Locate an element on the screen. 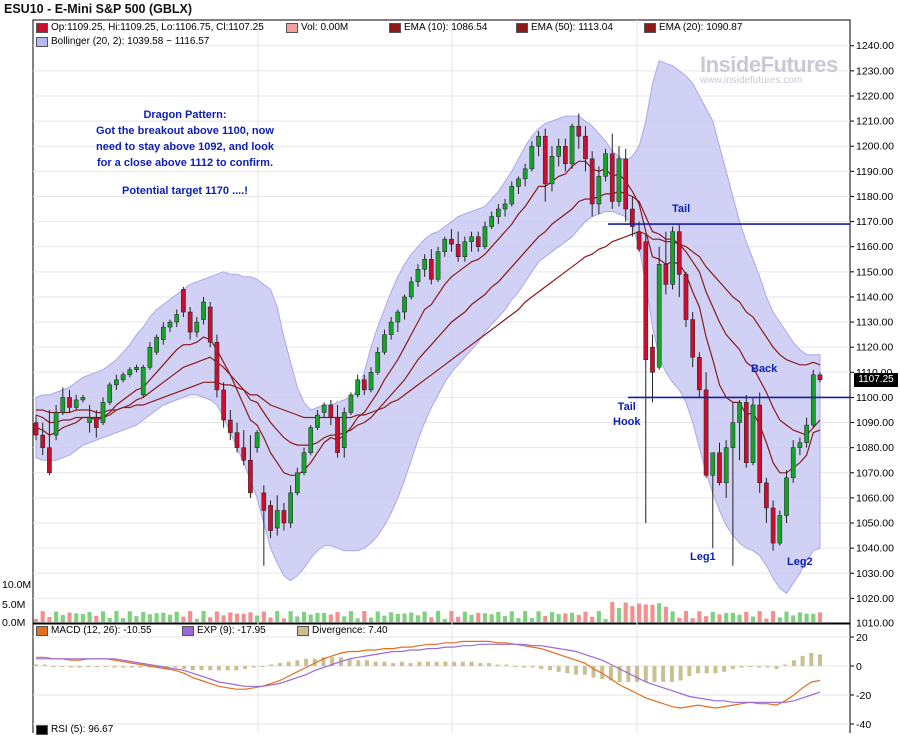 Image resolution: width=900 pixels, height=738 pixels. dragon-note-line is located at coordinates (185, 177).